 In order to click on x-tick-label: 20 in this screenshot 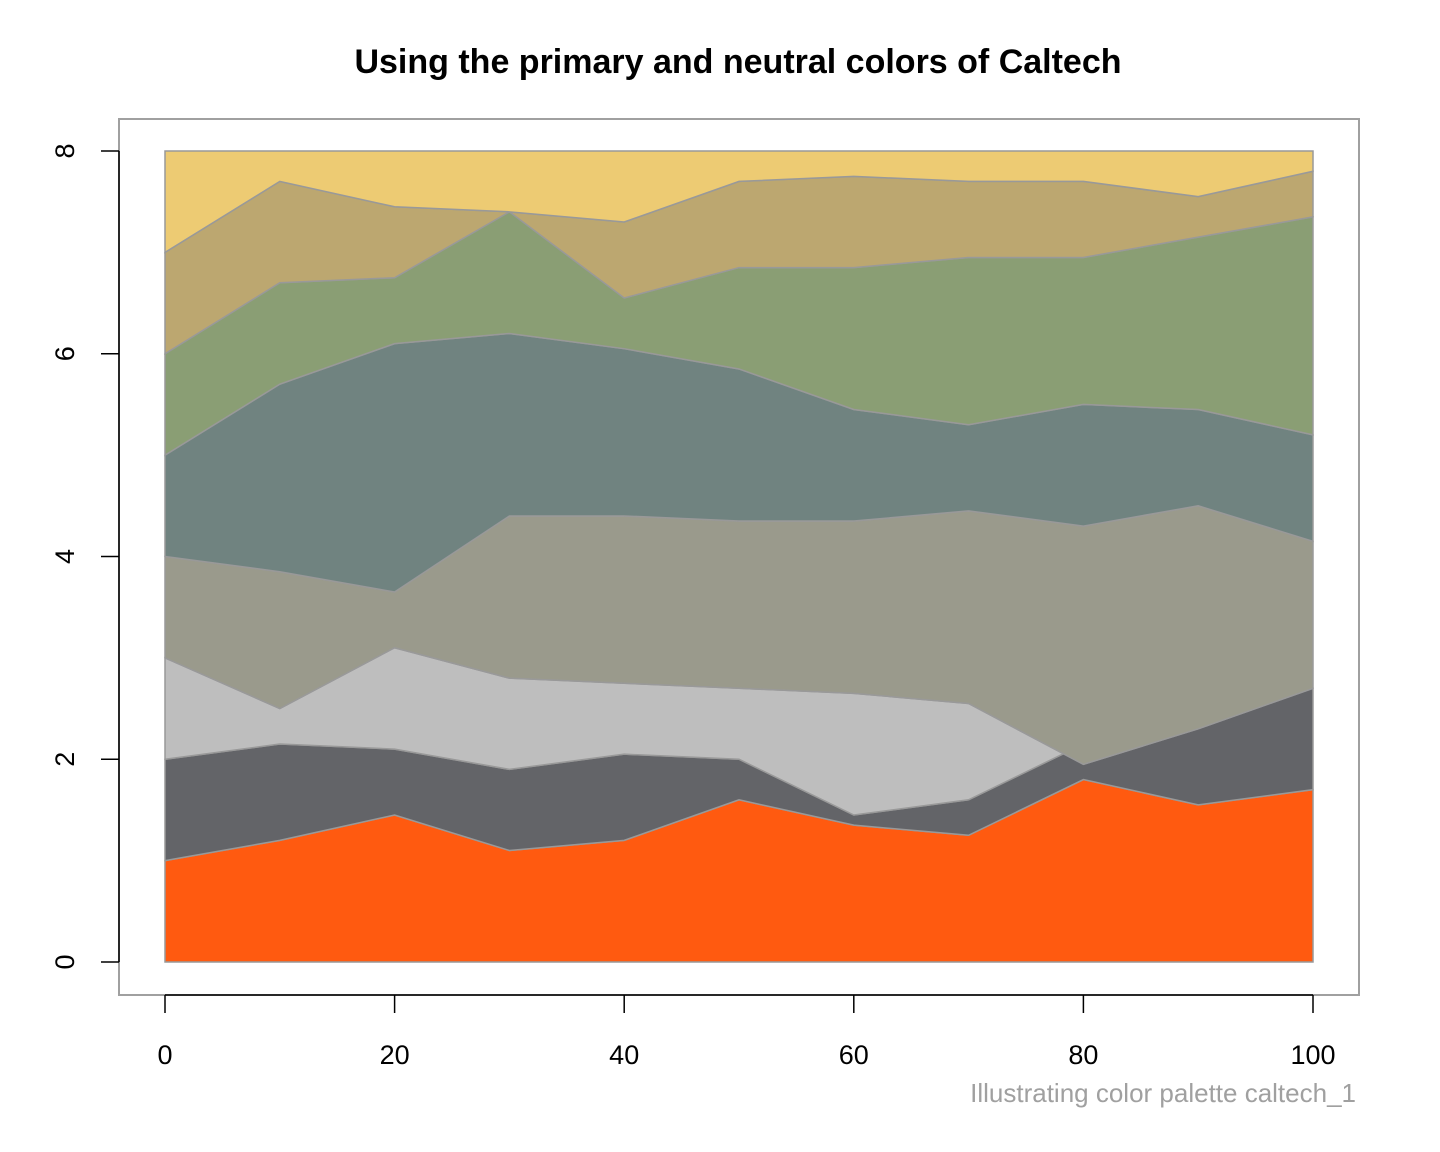, I will do `click(395, 1055)`.